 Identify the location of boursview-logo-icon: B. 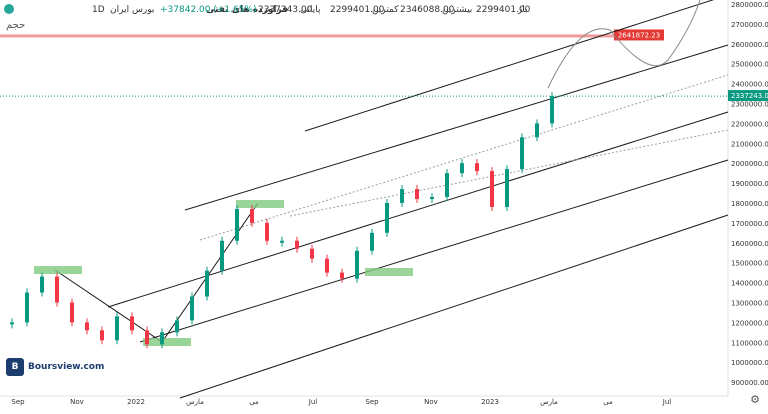
(15, 367).